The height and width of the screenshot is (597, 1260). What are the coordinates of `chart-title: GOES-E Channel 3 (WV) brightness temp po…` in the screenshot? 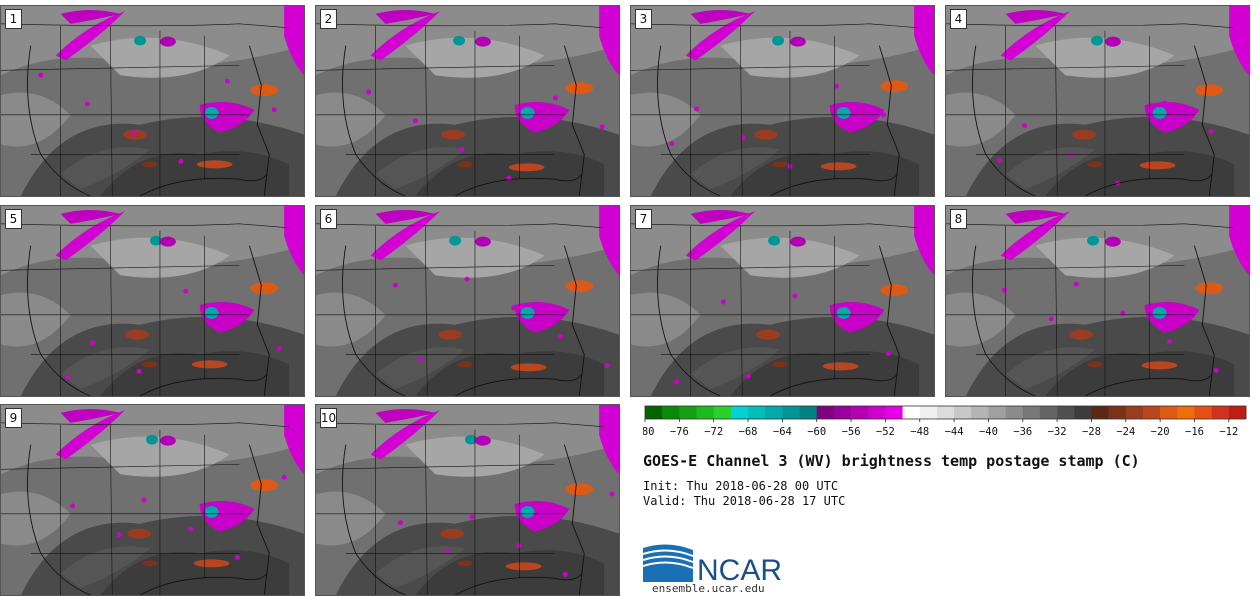 It's located at (891, 461).